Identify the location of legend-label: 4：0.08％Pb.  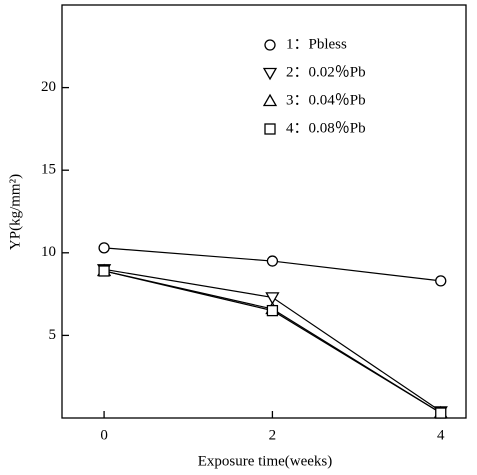
(326, 128).